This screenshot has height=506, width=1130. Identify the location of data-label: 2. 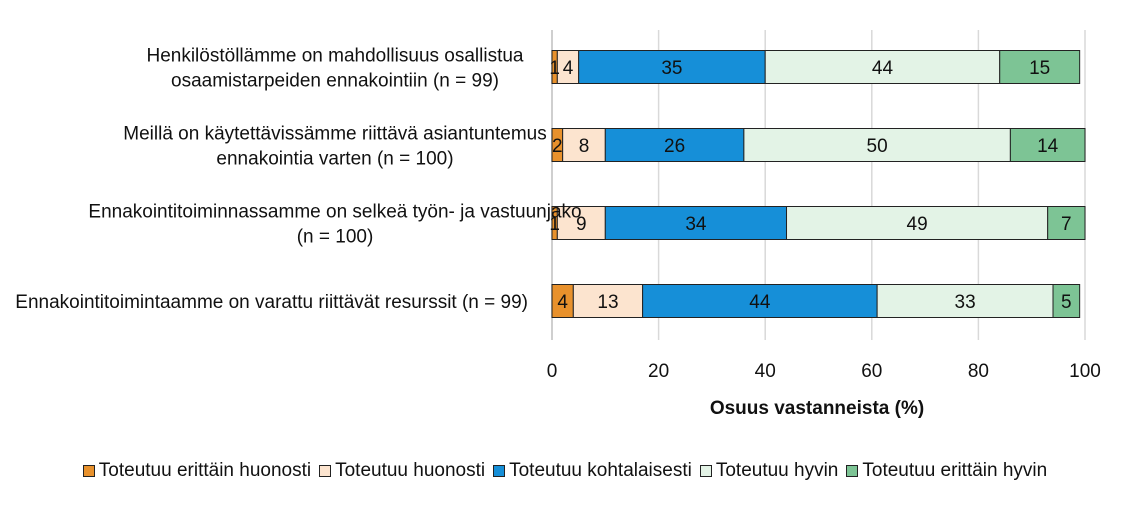
(557, 146).